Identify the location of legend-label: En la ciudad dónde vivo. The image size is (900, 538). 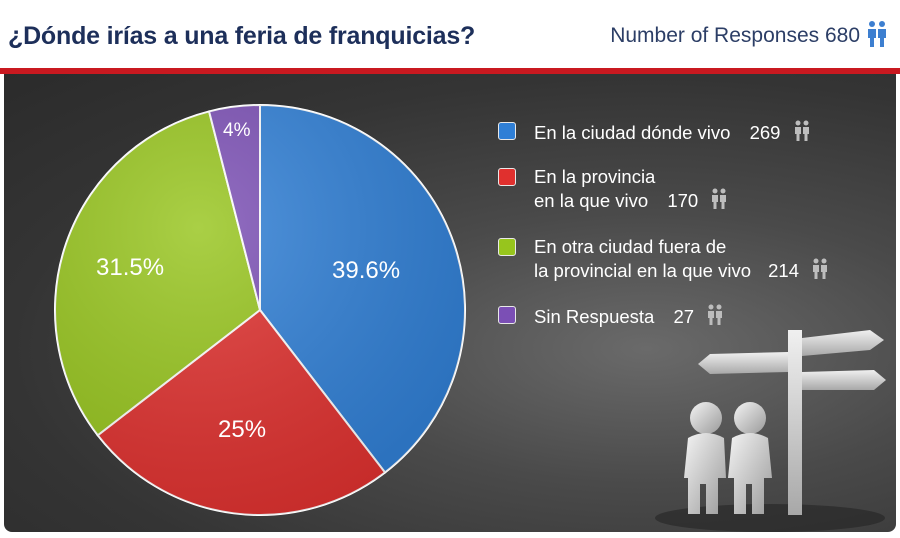
(632, 132).